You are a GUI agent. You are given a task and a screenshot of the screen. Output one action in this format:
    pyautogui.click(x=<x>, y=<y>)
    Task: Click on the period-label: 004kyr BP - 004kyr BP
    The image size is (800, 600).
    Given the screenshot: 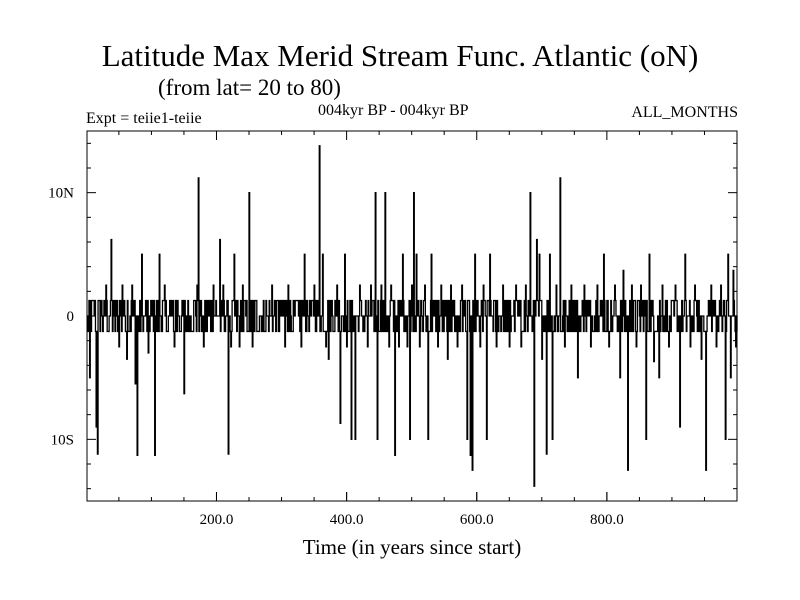 What is the action you would take?
    pyautogui.click(x=393, y=110)
    